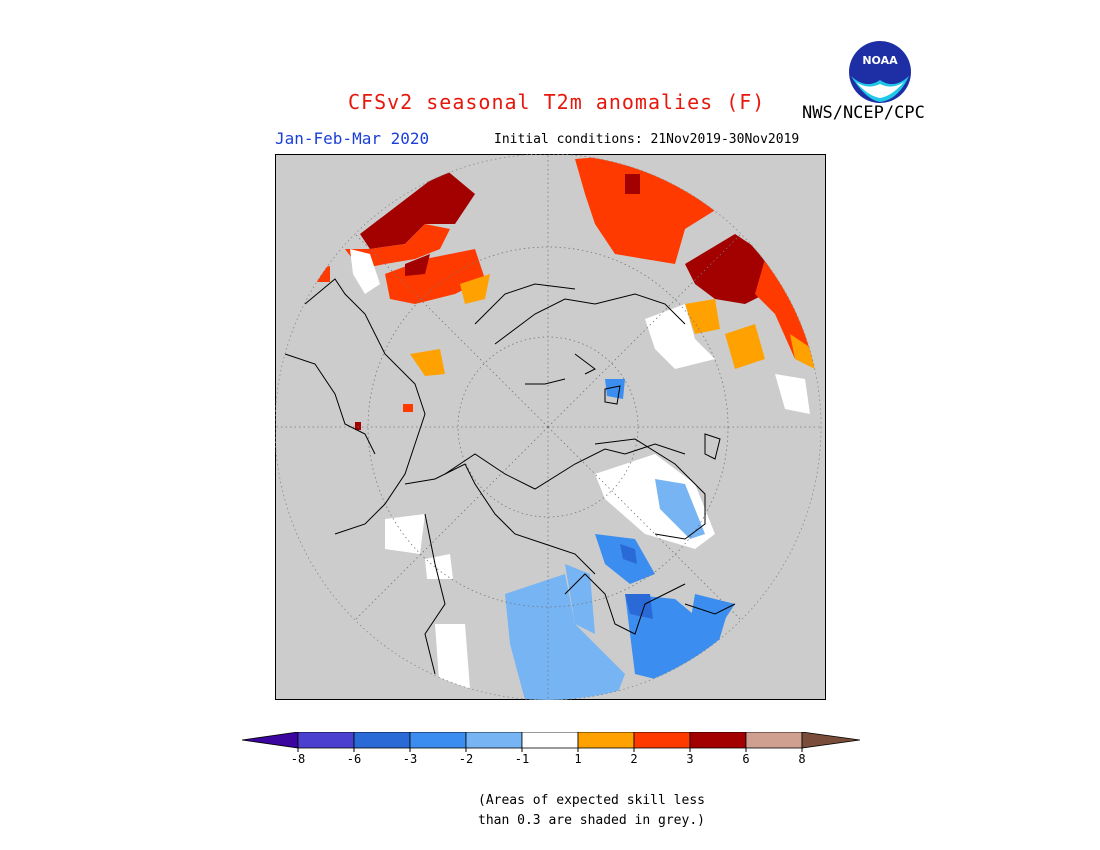 The width and height of the screenshot is (1100, 850). What do you see at coordinates (354, 759) in the screenshot?
I see `legend-tick-label: -6` at bounding box center [354, 759].